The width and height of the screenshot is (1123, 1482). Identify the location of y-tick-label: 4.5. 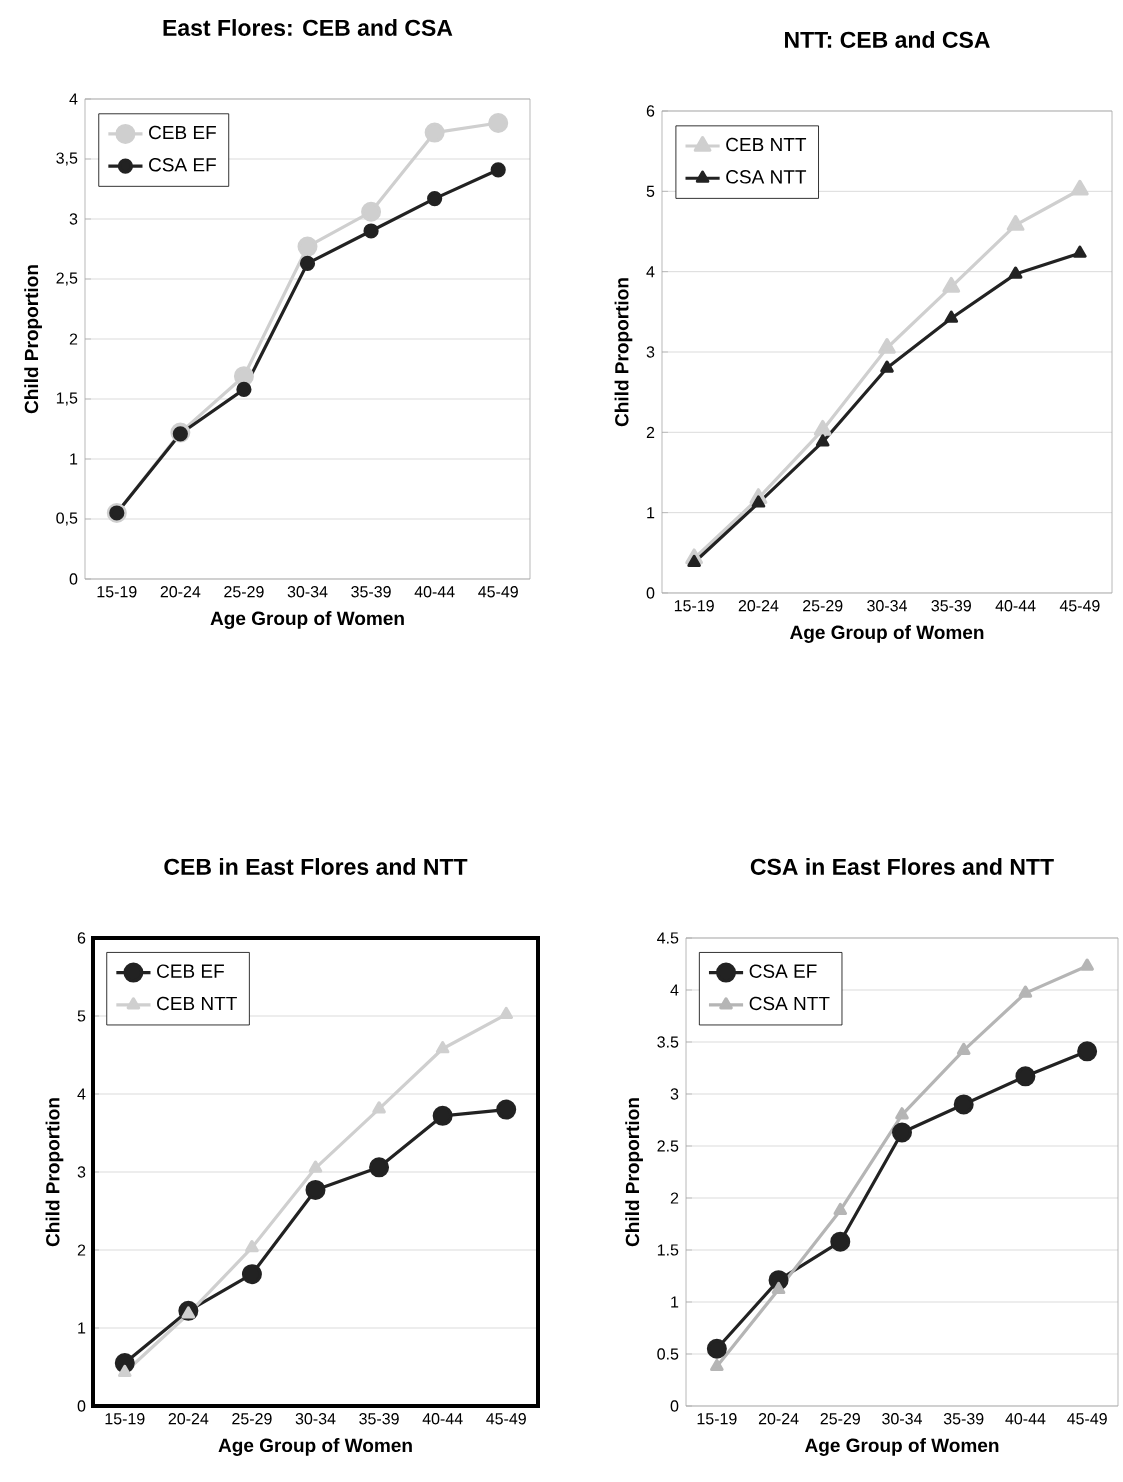
(668, 938).